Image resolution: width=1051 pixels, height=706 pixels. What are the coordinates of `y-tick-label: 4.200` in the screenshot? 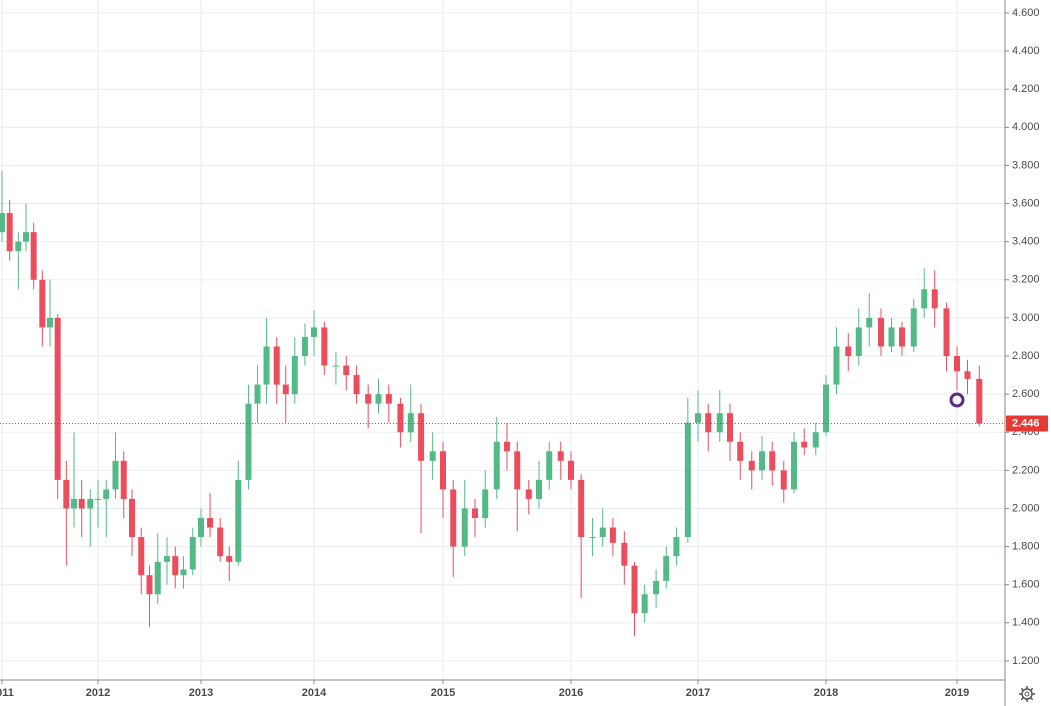 It's located at (1026, 89).